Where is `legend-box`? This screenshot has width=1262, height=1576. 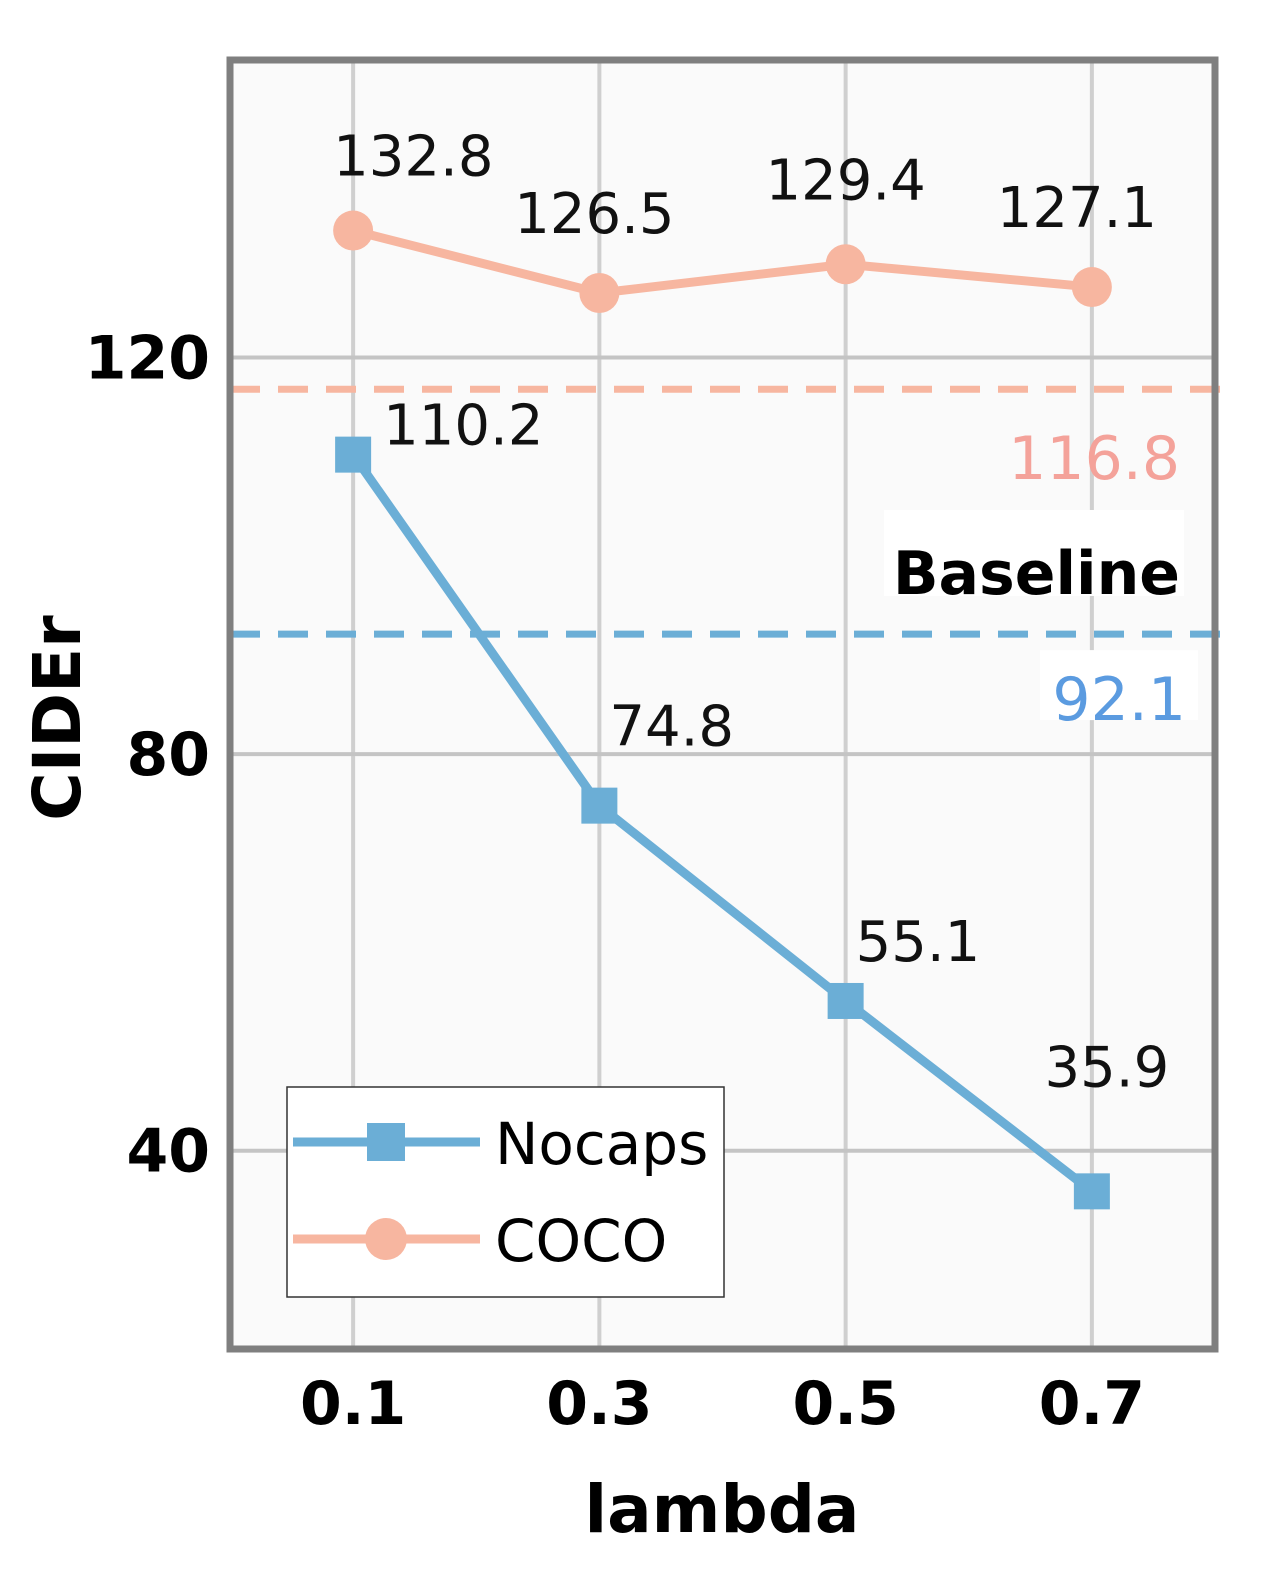 legend-box is located at coordinates (505, 1192).